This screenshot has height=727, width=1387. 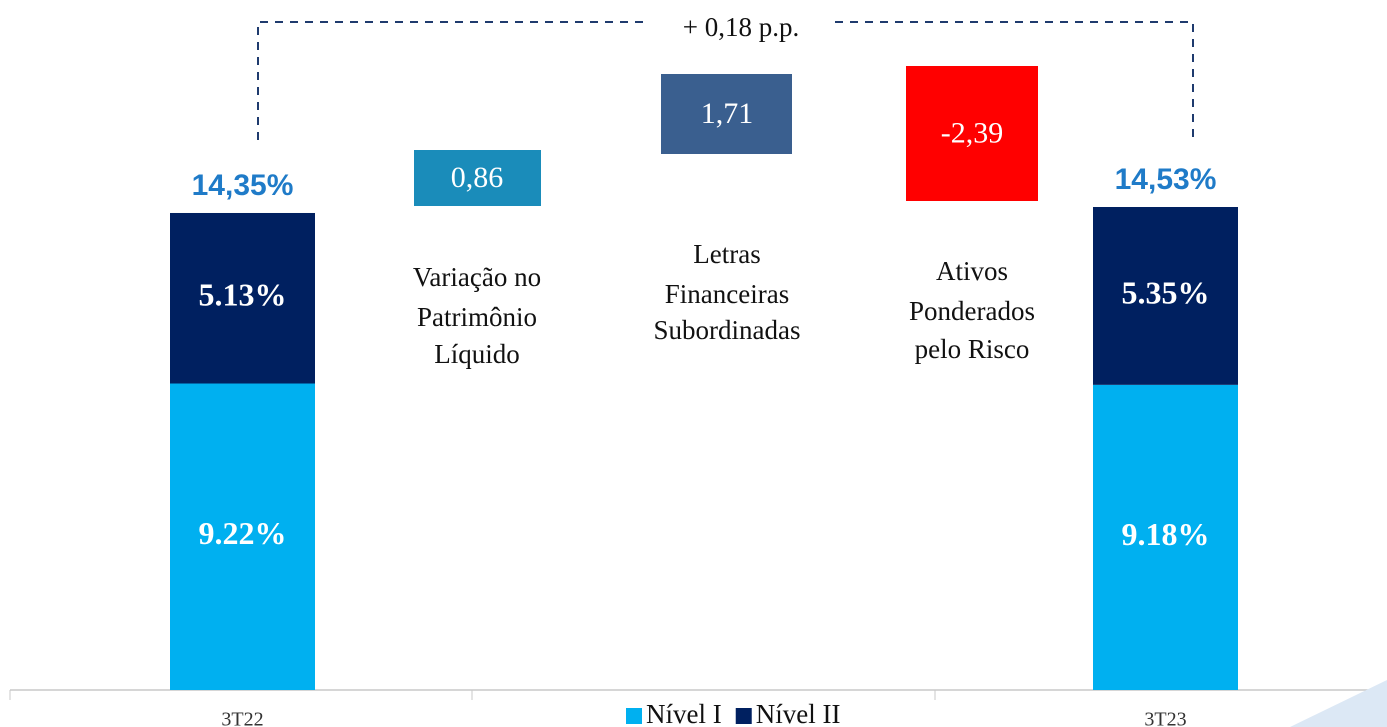 What do you see at coordinates (726, 254) in the screenshot?
I see `change-label: Letras` at bounding box center [726, 254].